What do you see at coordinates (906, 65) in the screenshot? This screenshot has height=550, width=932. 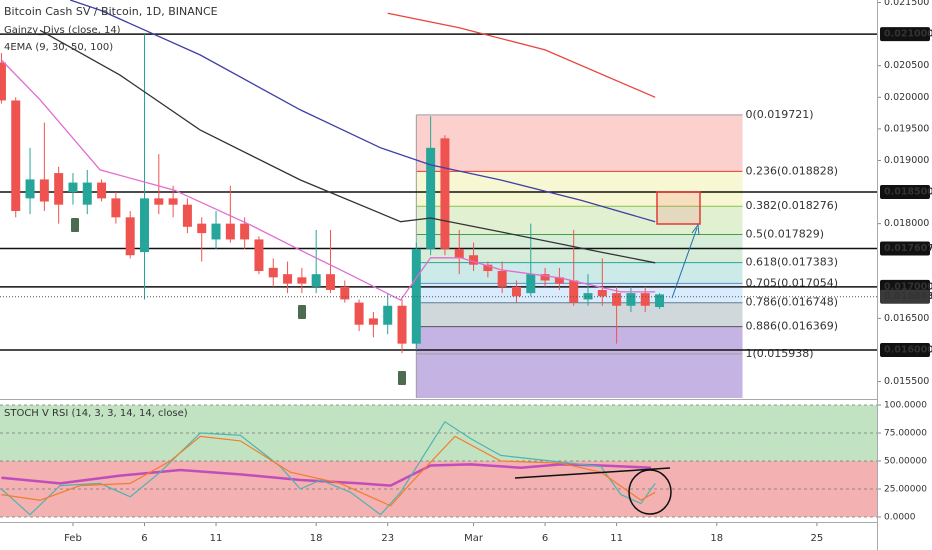 I see `y-tick-label: 0.020500` at bounding box center [906, 65].